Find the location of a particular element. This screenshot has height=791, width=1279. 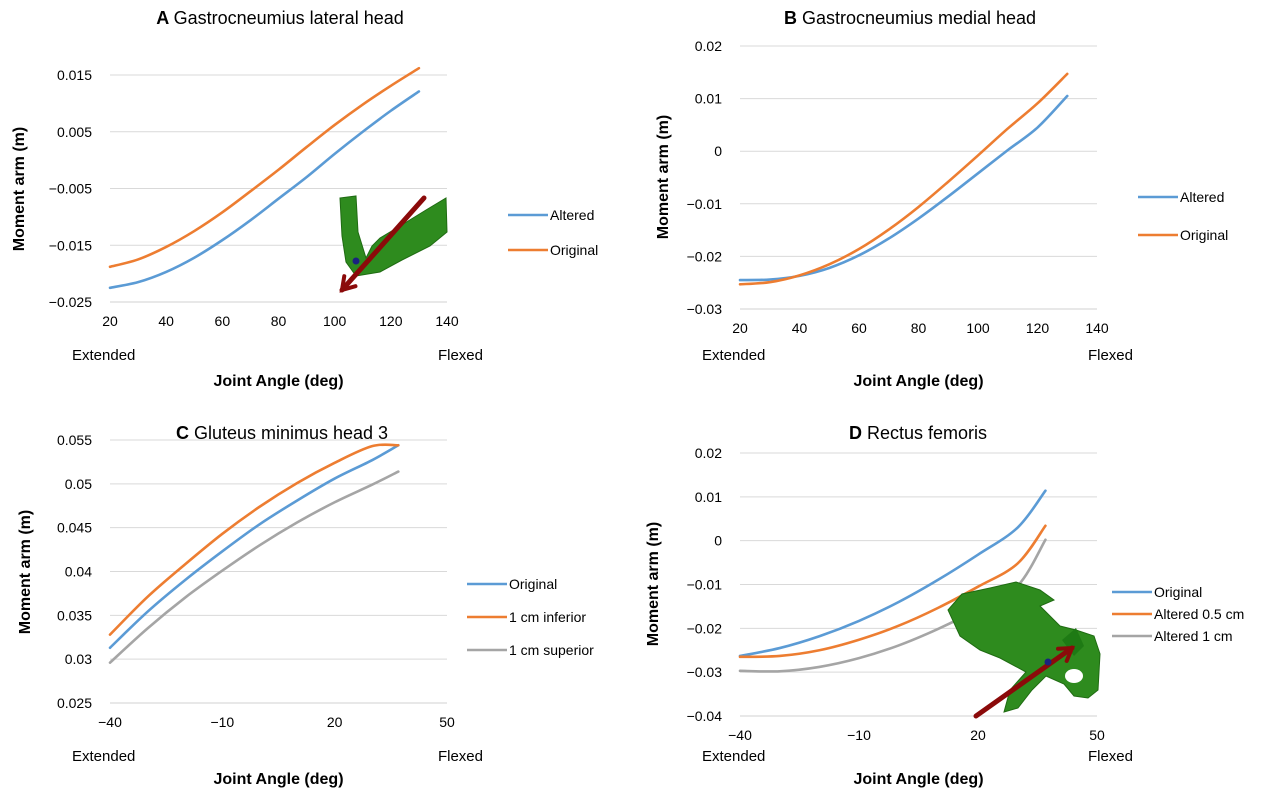

bone-detail is located at coordinates (1073, 642).